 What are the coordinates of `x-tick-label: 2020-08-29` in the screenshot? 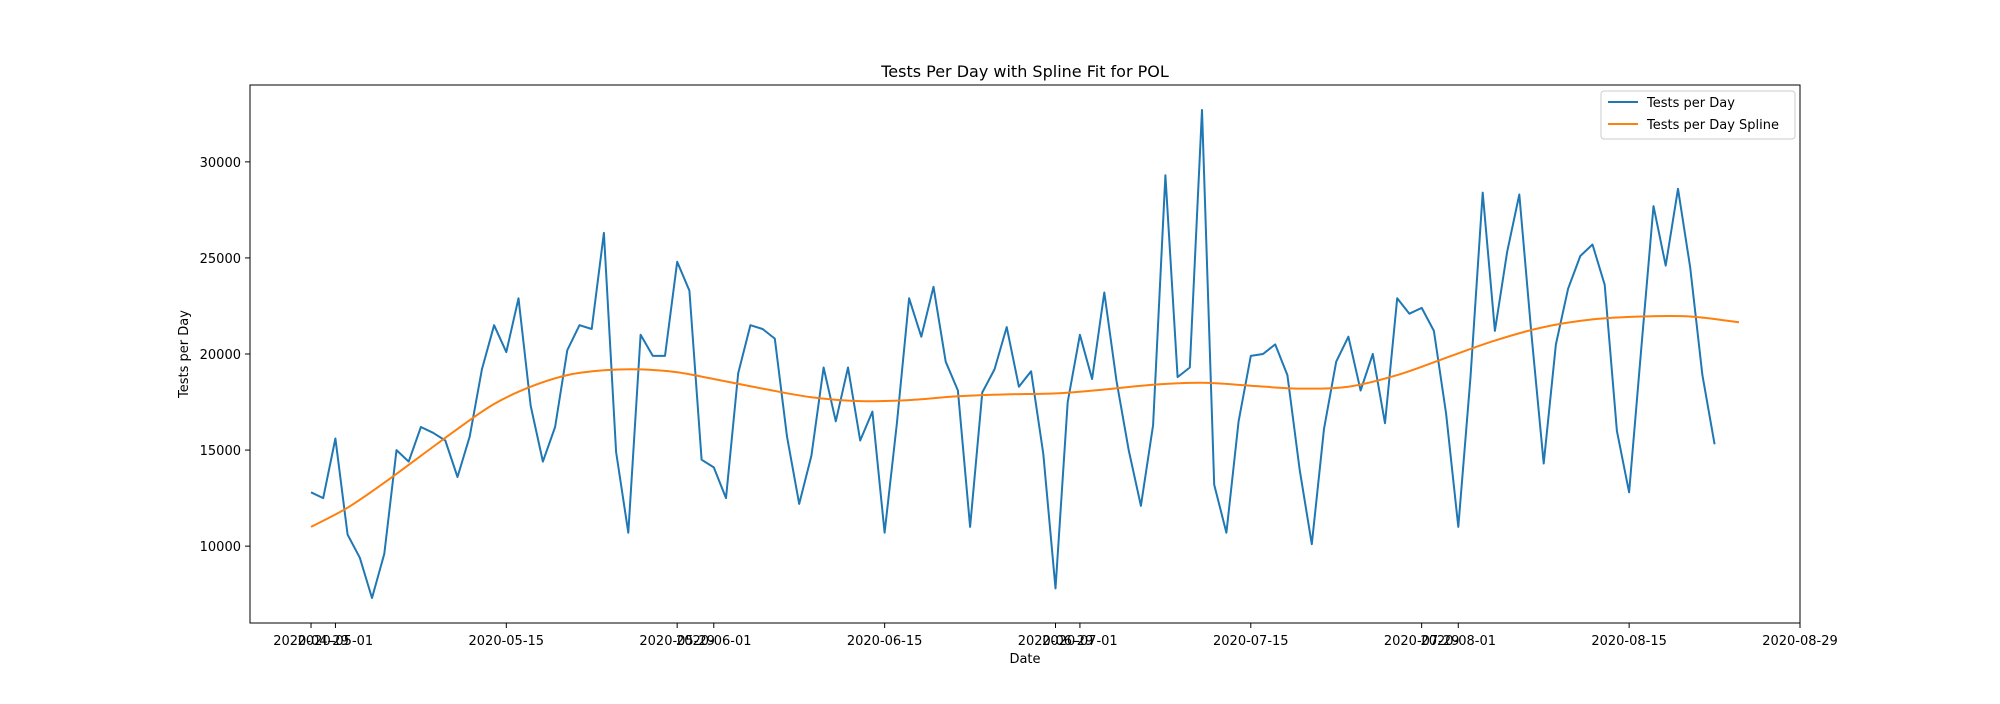 It's located at (1800, 641).